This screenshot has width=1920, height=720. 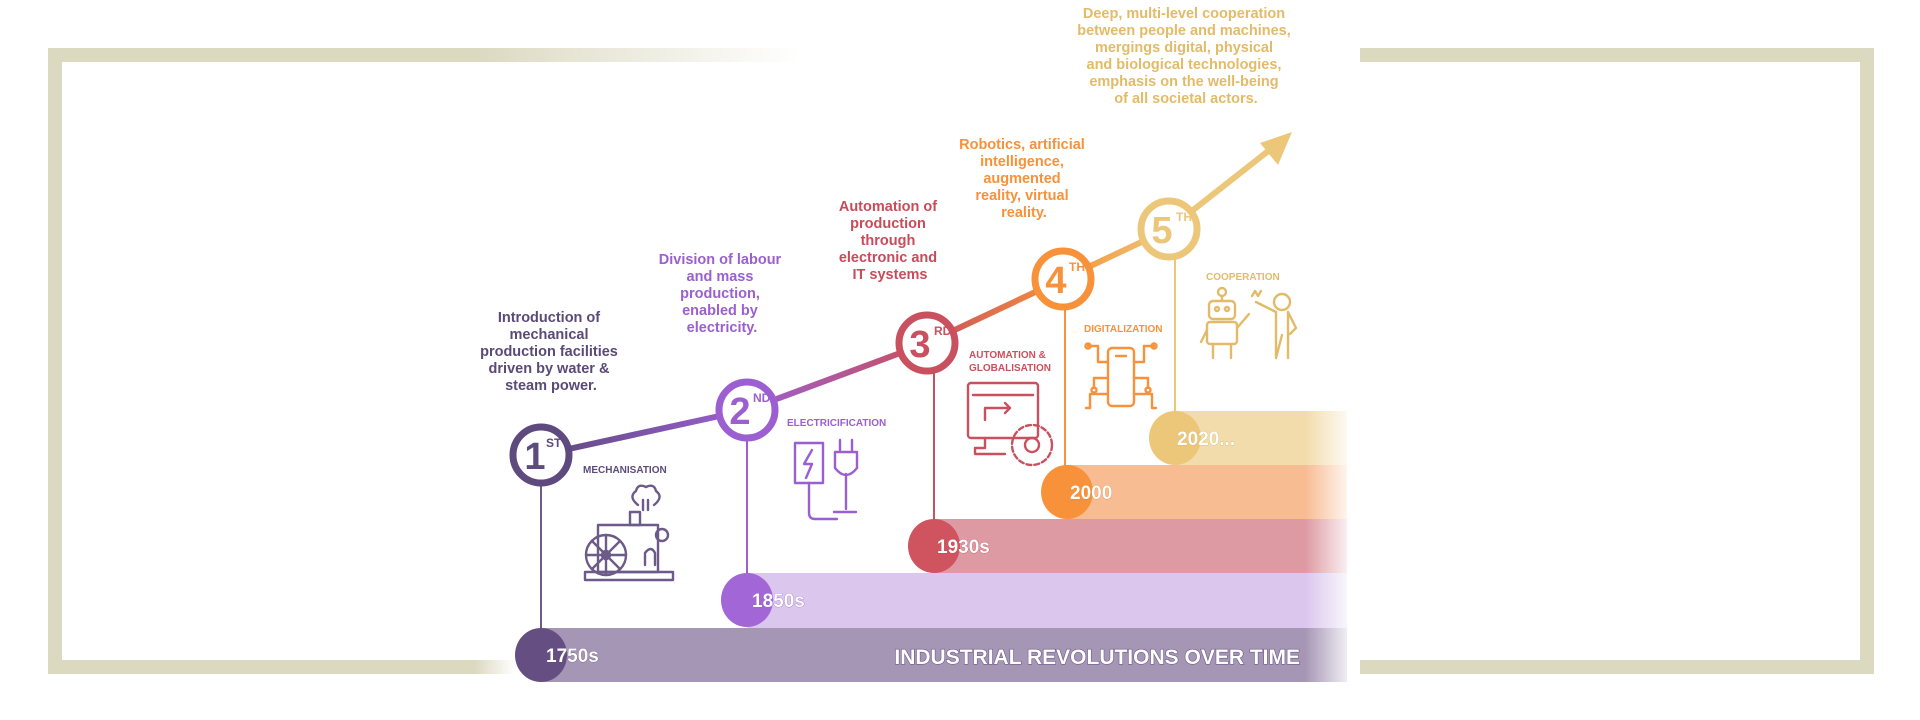 What do you see at coordinates (943, 331) in the screenshot?
I see `svg-text: RD` at bounding box center [943, 331].